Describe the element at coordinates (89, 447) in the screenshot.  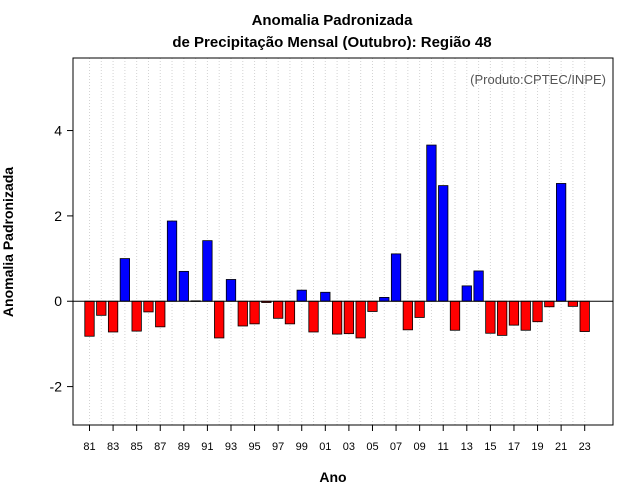
I see `x-tick-label: 81` at that location.